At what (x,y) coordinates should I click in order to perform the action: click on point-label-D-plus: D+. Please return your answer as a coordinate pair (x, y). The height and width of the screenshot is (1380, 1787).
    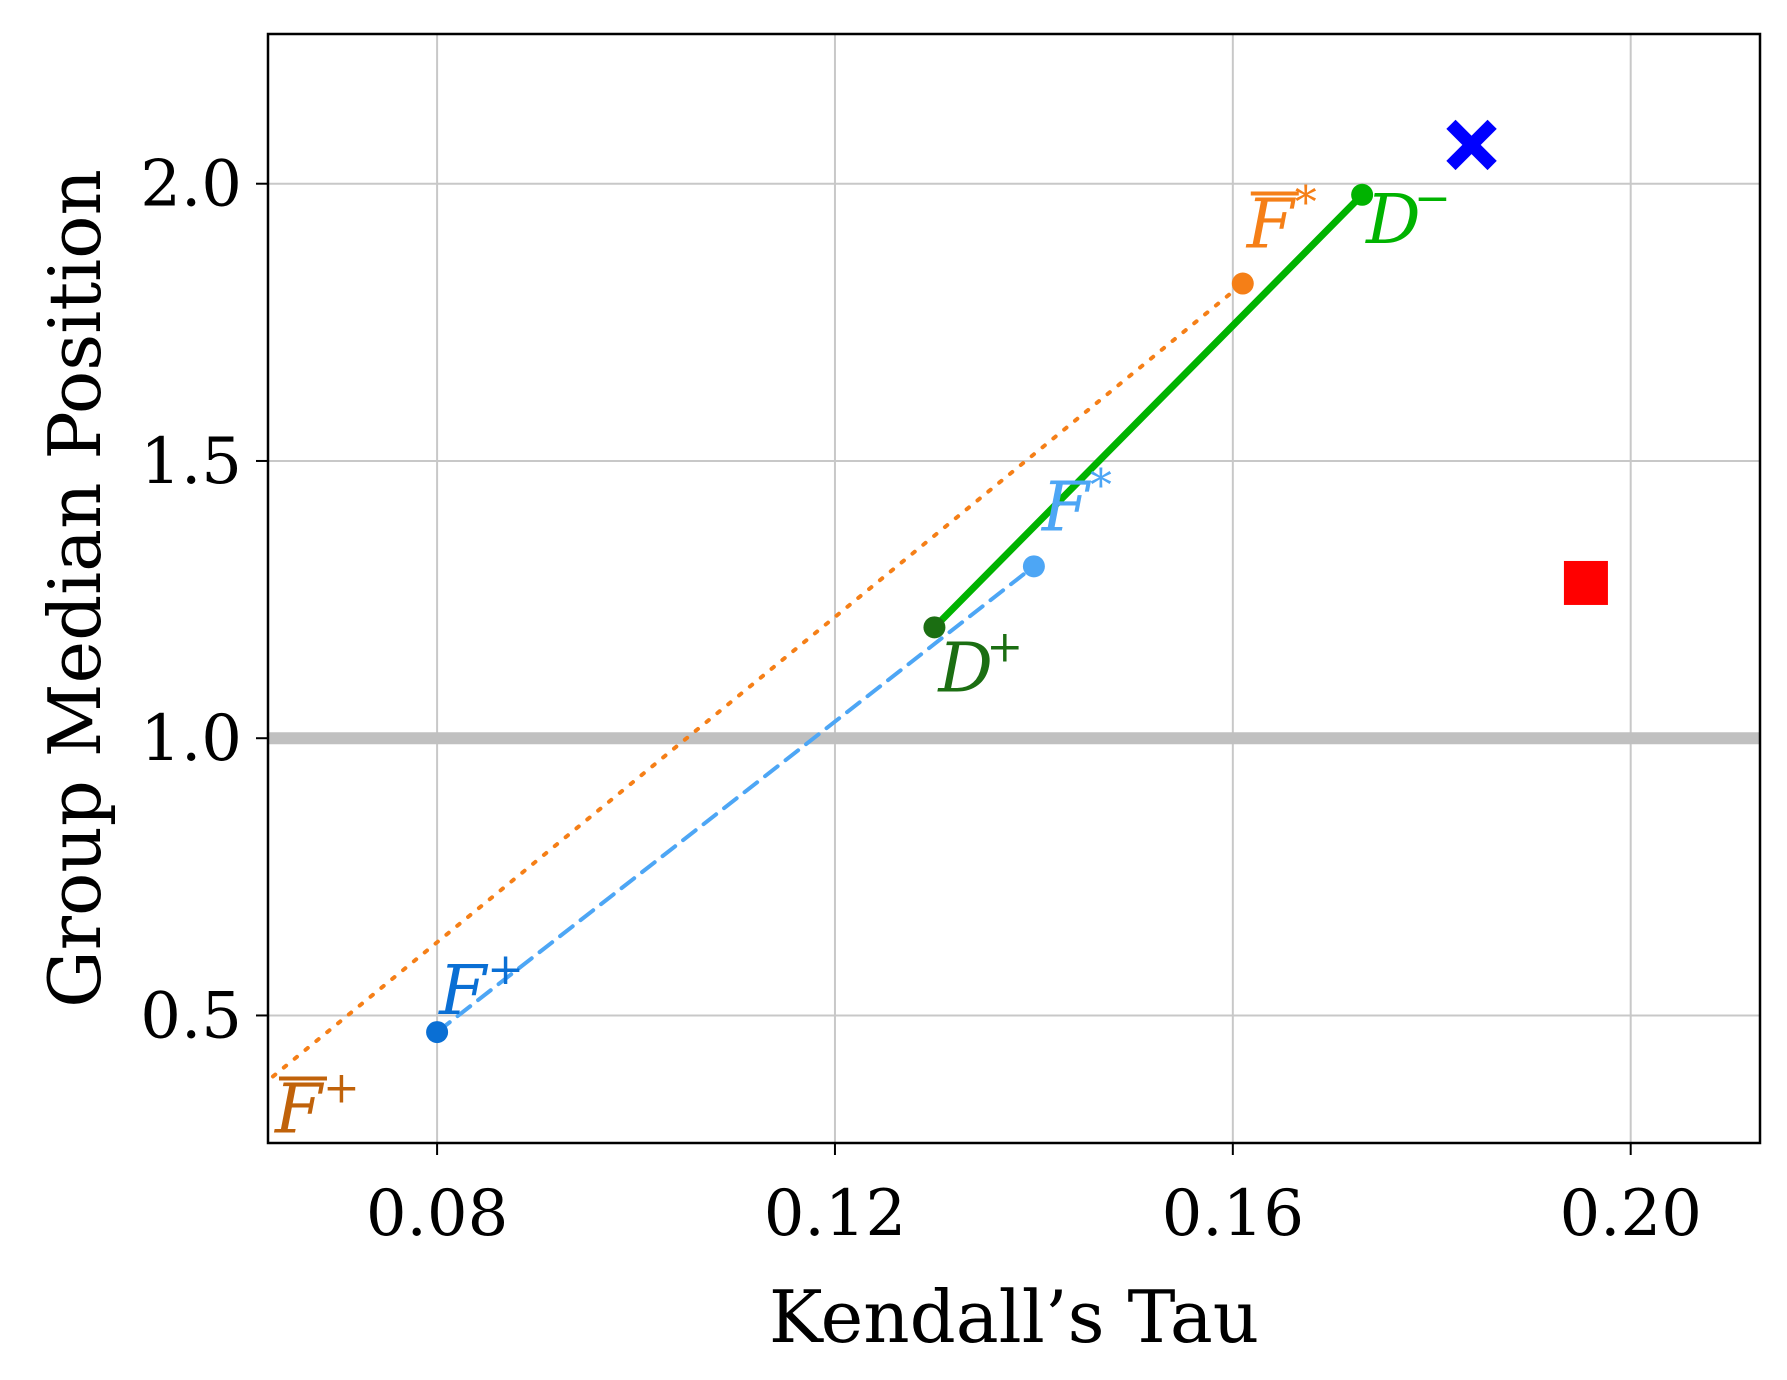
    Looking at the image, I should click on (979, 664).